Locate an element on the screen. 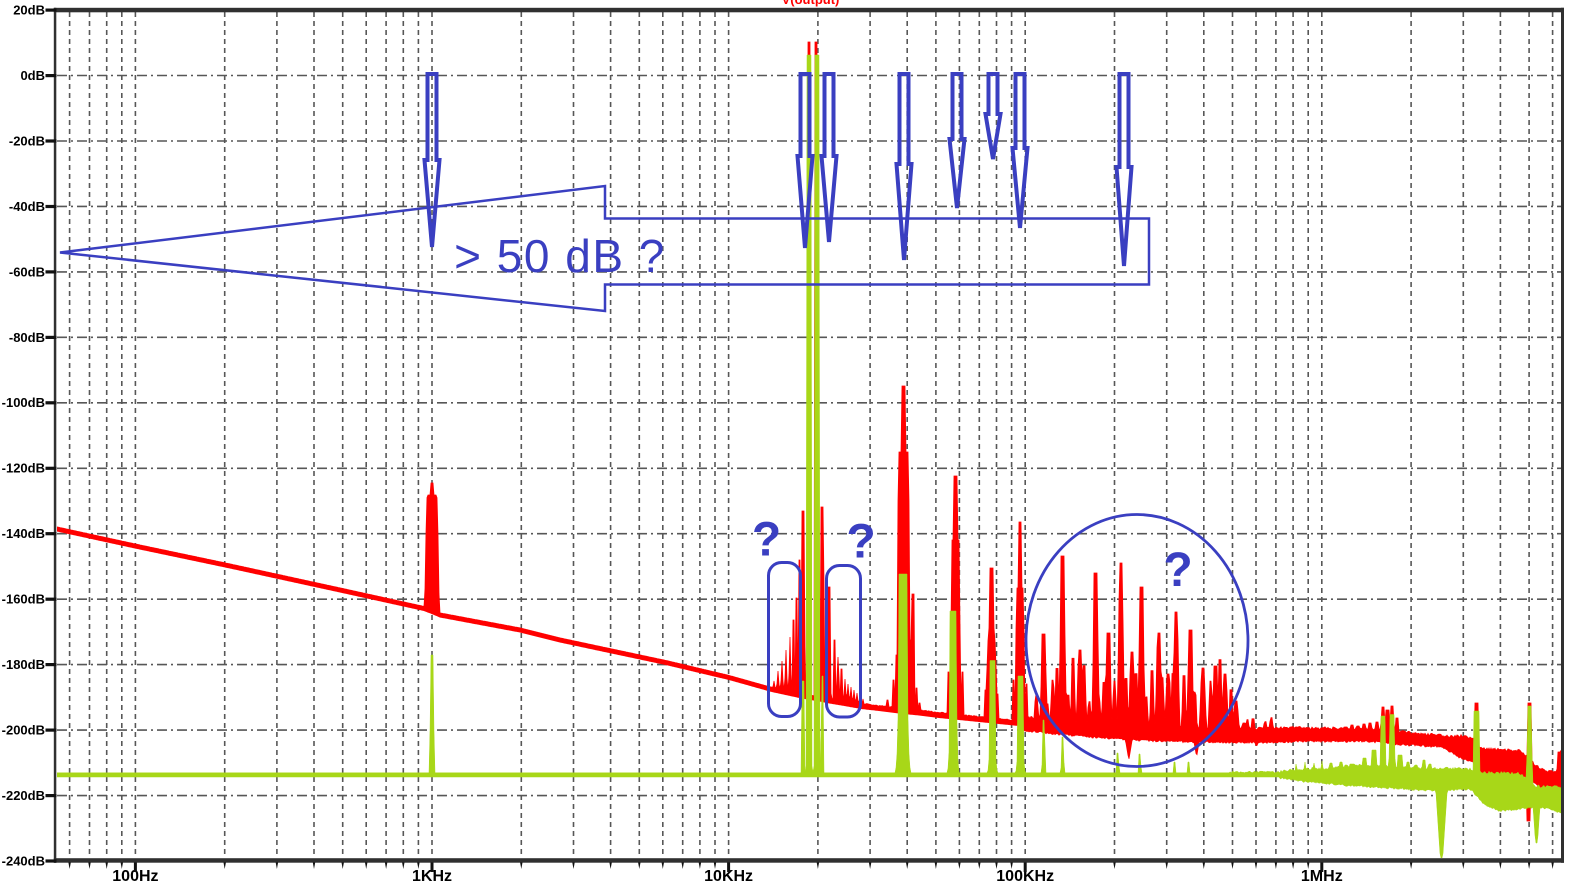 Image resolution: width=1580 pixels, height=888 pixels. svg-text: -160dB is located at coordinates (23, 599).